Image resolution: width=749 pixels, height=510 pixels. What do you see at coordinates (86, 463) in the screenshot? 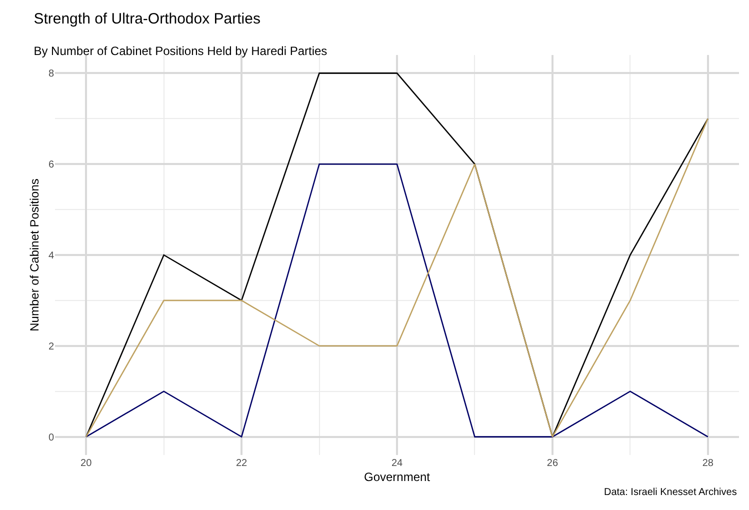
I see `x-tick-label: 20` at bounding box center [86, 463].